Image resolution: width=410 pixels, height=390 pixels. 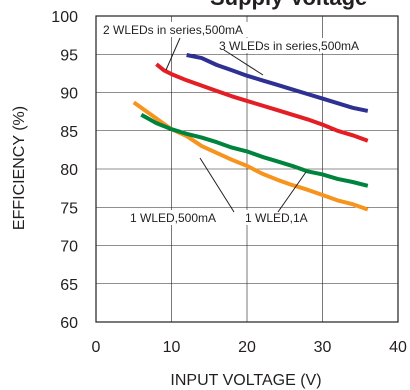 What do you see at coordinates (288, 5) in the screenshot?
I see `chart-title-fragment: Supply Voltage` at bounding box center [288, 5].